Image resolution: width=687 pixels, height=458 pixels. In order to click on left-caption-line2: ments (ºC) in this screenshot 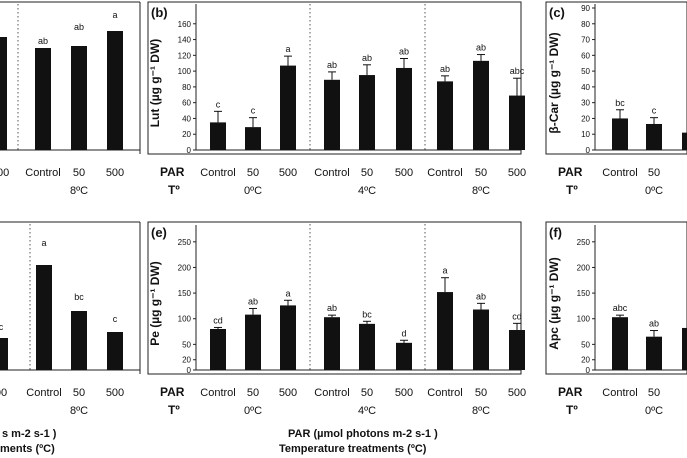, I will do `click(27, 449)`.